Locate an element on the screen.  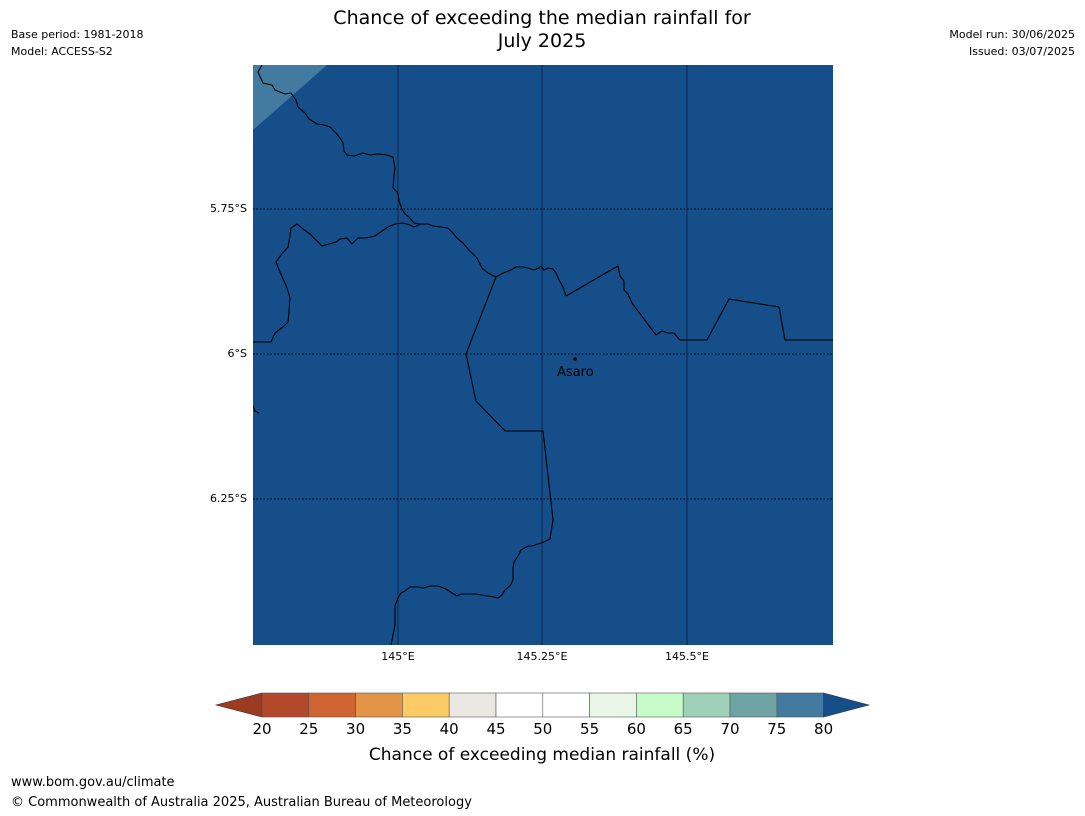
model-run: Model run: 30/06/2025 is located at coordinates (1012, 34).